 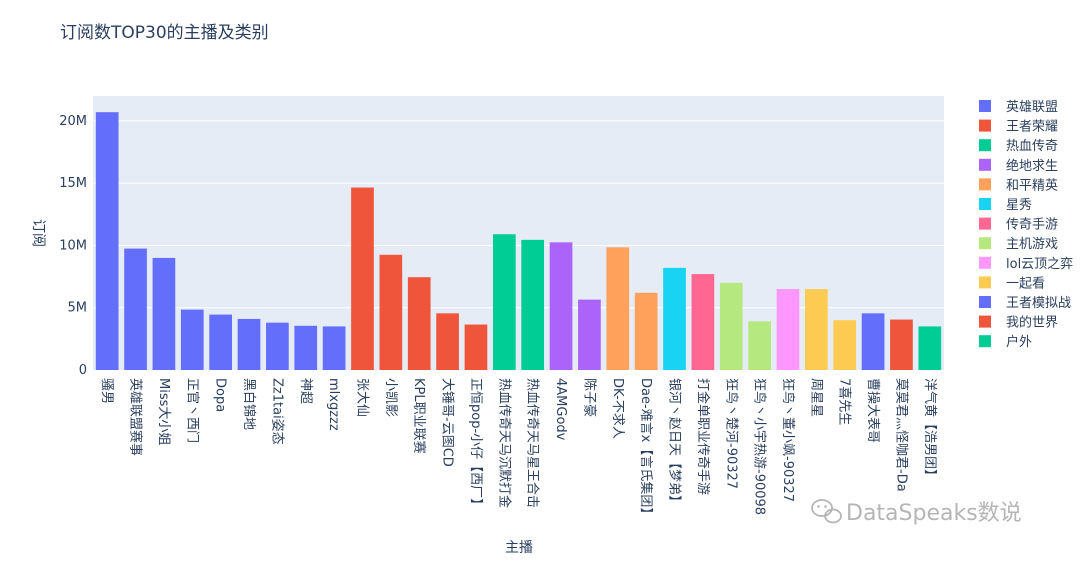 What do you see at coordinates (249, 404) in the screenshot?
I see `x-tick-label: 黑白锦地` at bounding box center [249, 404].